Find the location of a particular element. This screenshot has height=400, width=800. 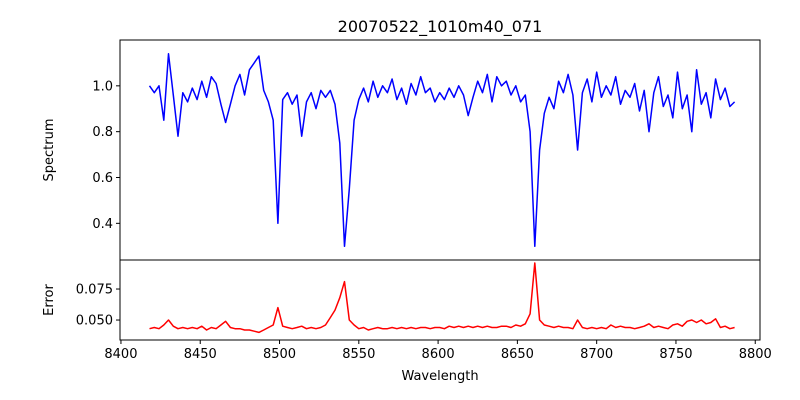

error-series-line is located at coordinates (442, 298).